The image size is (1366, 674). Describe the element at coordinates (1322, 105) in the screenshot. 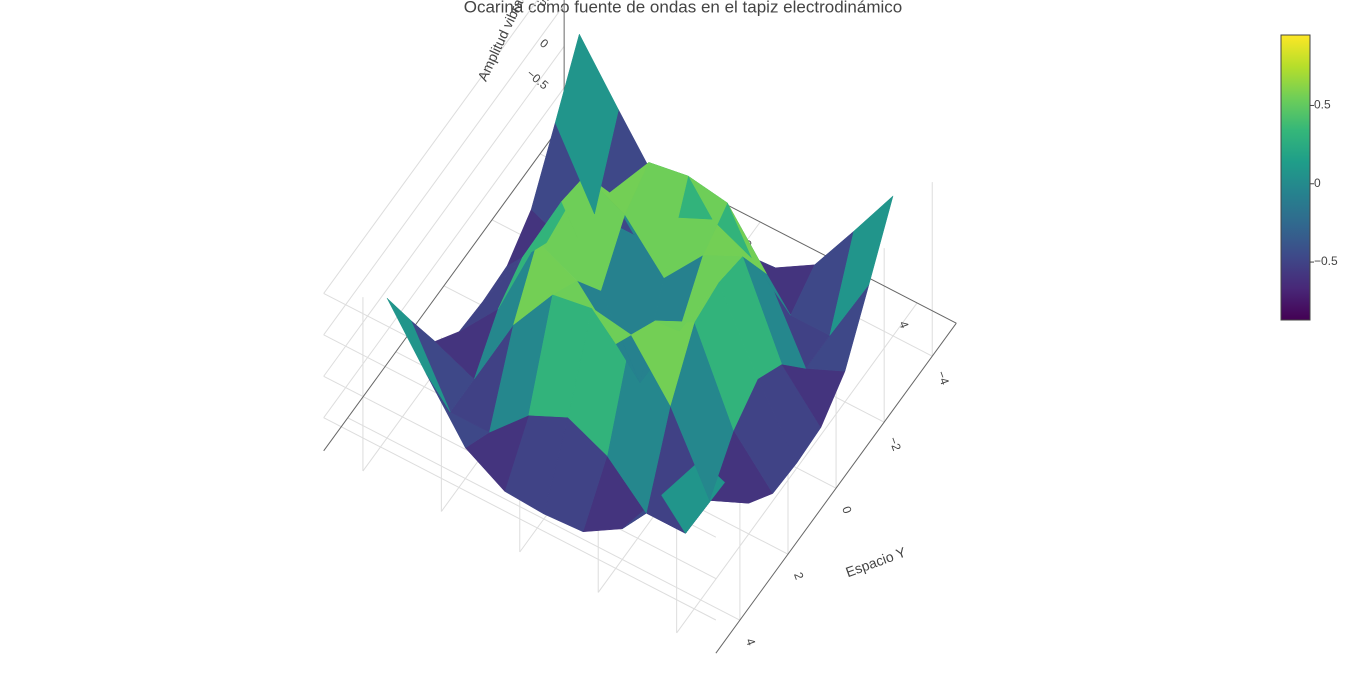

I see `colorbar-tick-label: 0.5` at that location.